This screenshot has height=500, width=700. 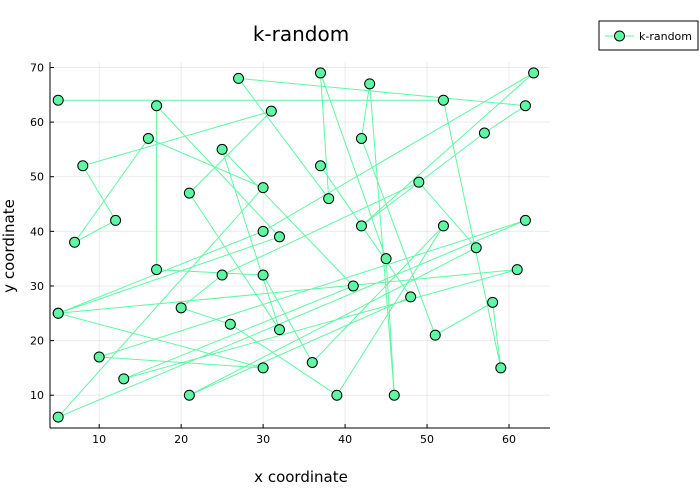 I want to click on x-ticks: 10 20 30 40 50 60, so click(x=304, y=435).